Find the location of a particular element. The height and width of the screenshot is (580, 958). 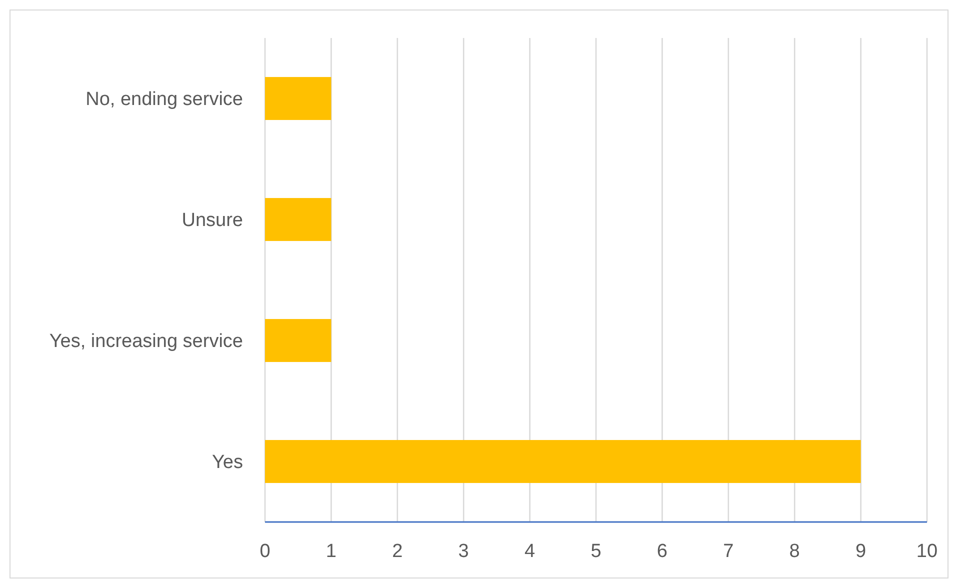

x-tick-label: 6 is located at coordinates (662, 551).